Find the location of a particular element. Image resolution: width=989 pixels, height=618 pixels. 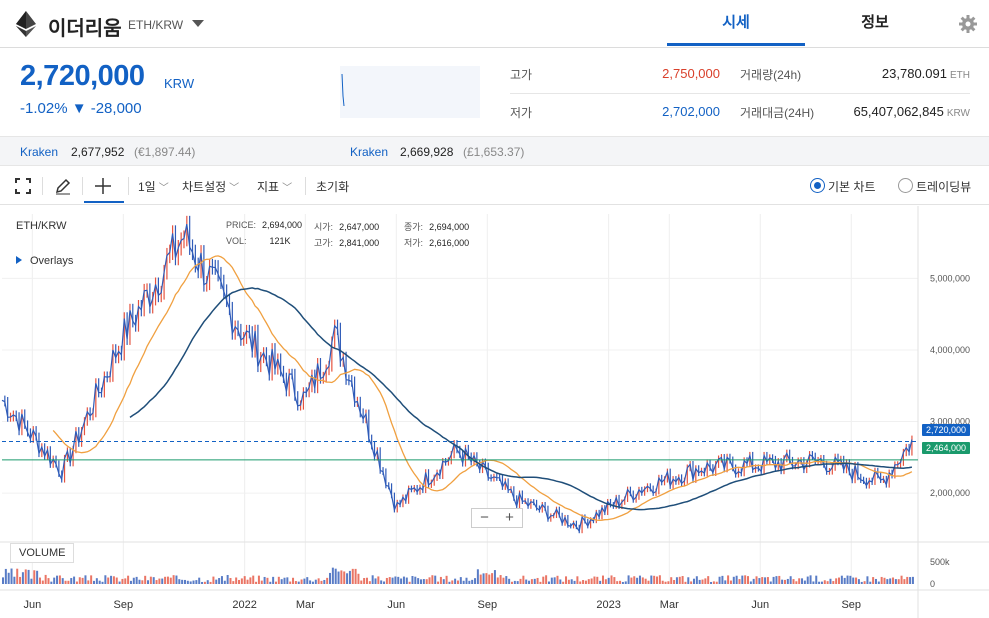

basic-chart-radio: 기본 차트 is located at coordinates (843, 186).